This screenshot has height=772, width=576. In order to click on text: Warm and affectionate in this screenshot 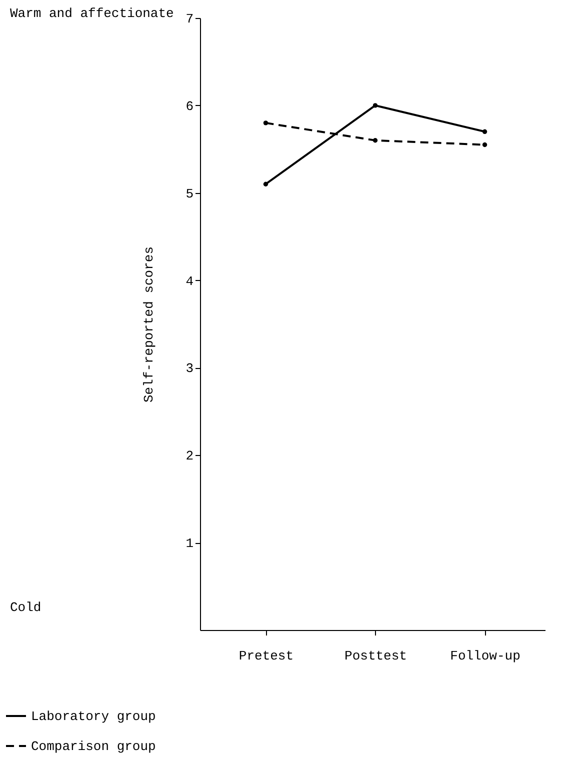, I will do `click(92, 13)`.